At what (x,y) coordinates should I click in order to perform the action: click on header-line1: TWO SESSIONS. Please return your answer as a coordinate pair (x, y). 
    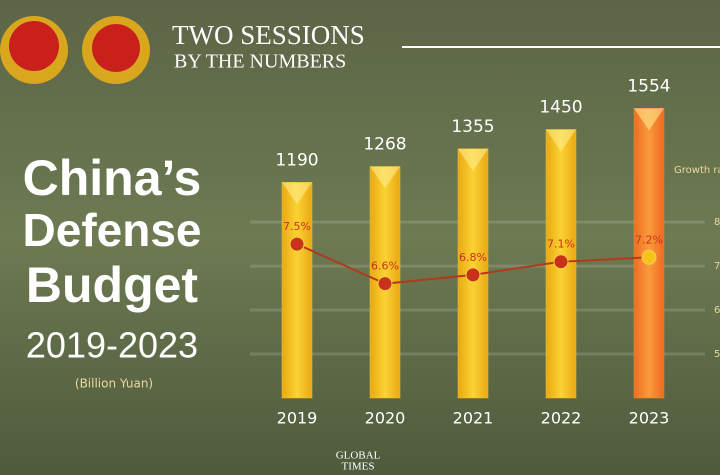
    Looking at the image, I should click on (268, 35).